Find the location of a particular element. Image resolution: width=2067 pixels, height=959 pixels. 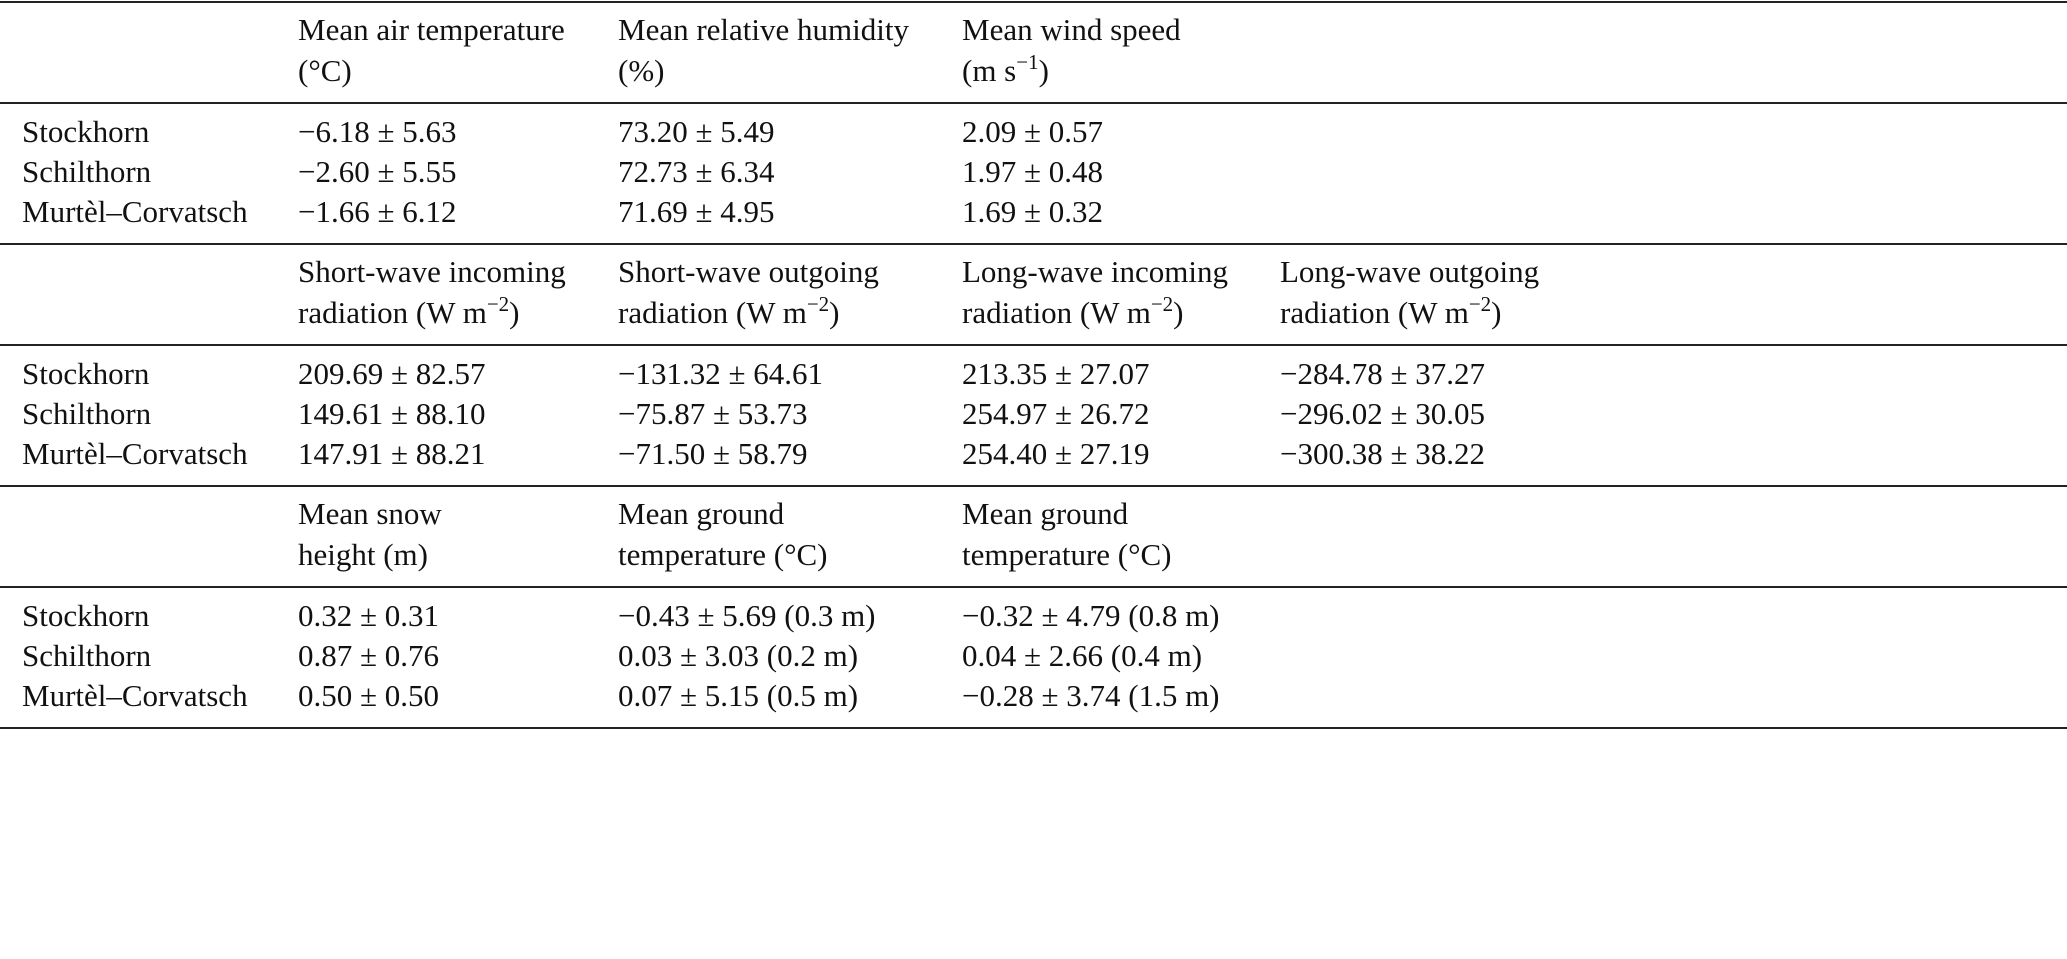

table-cell-value: −131.32 ± 64.61 is located at coordinates (720, 373).